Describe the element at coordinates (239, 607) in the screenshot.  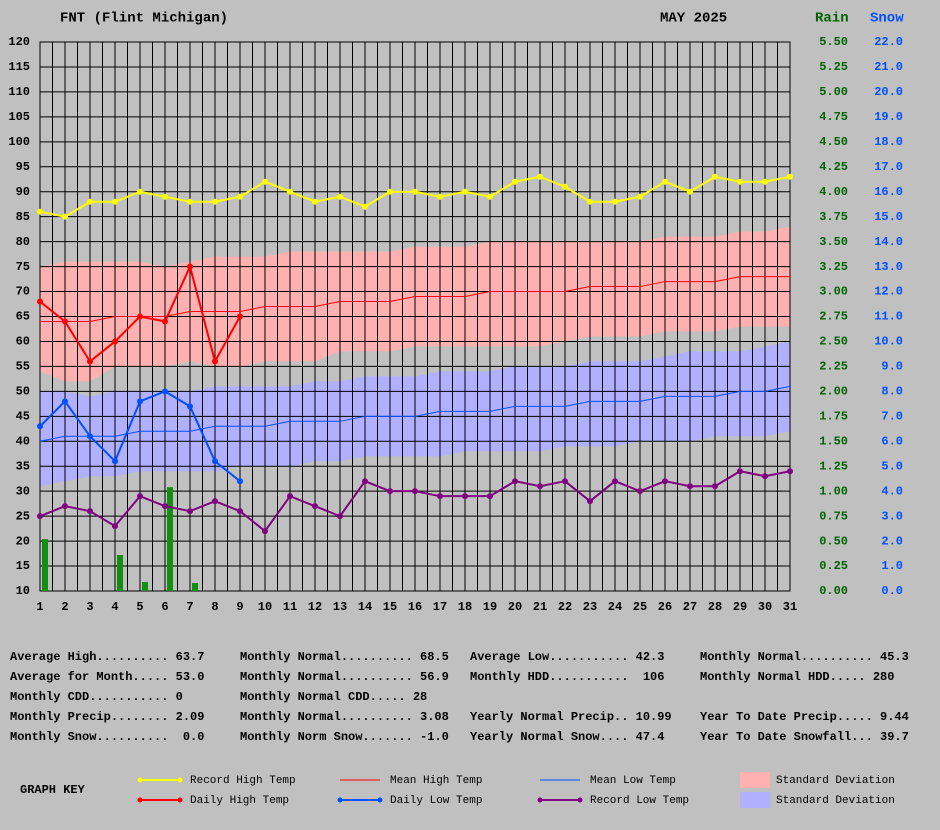
I see `x-tick-label: 9` at that location.